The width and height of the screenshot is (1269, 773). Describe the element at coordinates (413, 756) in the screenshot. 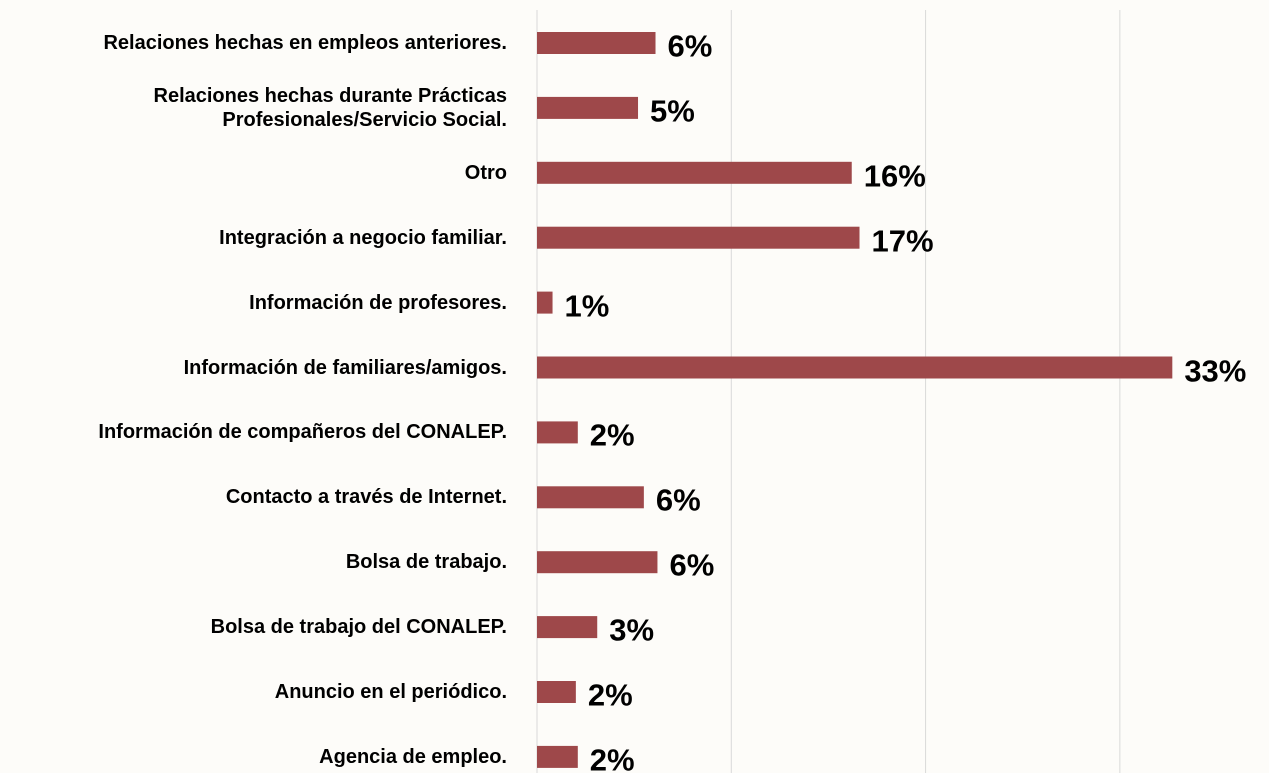

I see `category-label: Agencia de empleo.` at that location.